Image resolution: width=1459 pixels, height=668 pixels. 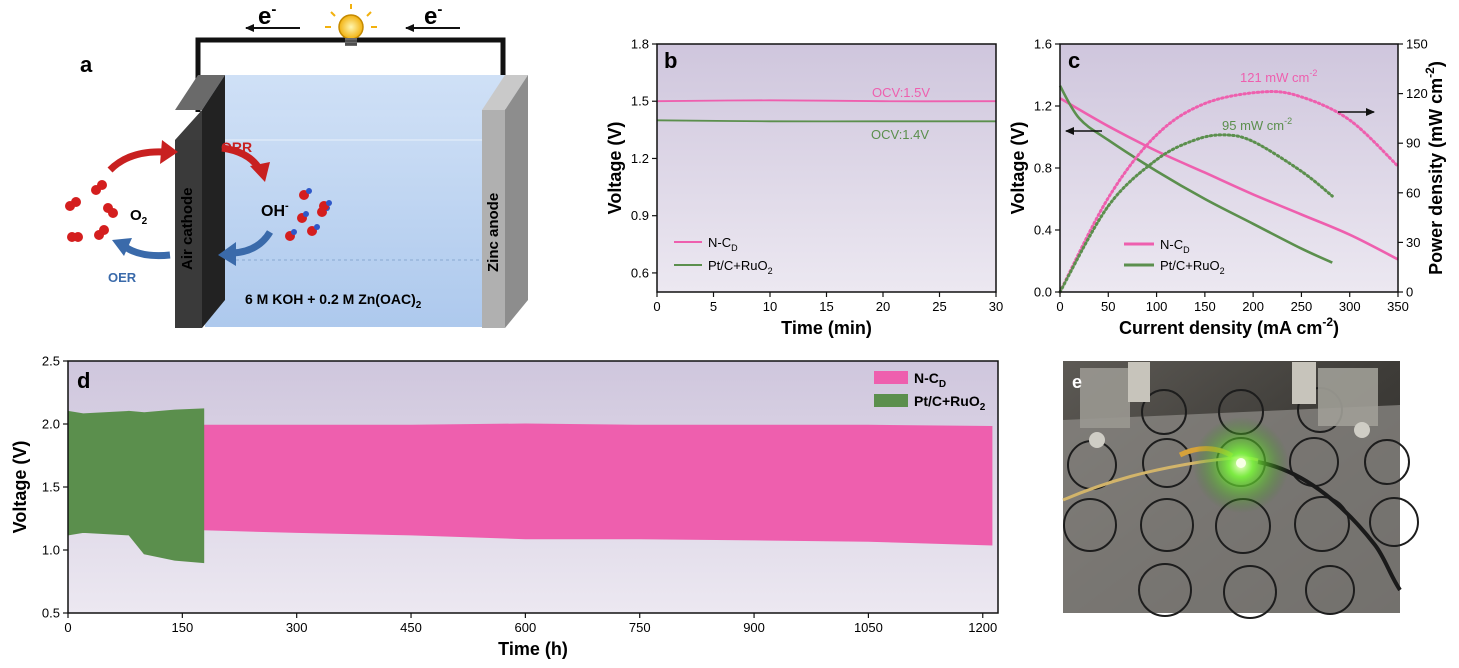 What do you see at coordinates (598, 484) in the screenshot?
I see `cycling-band-ncd` at bounding box center [598, 484].